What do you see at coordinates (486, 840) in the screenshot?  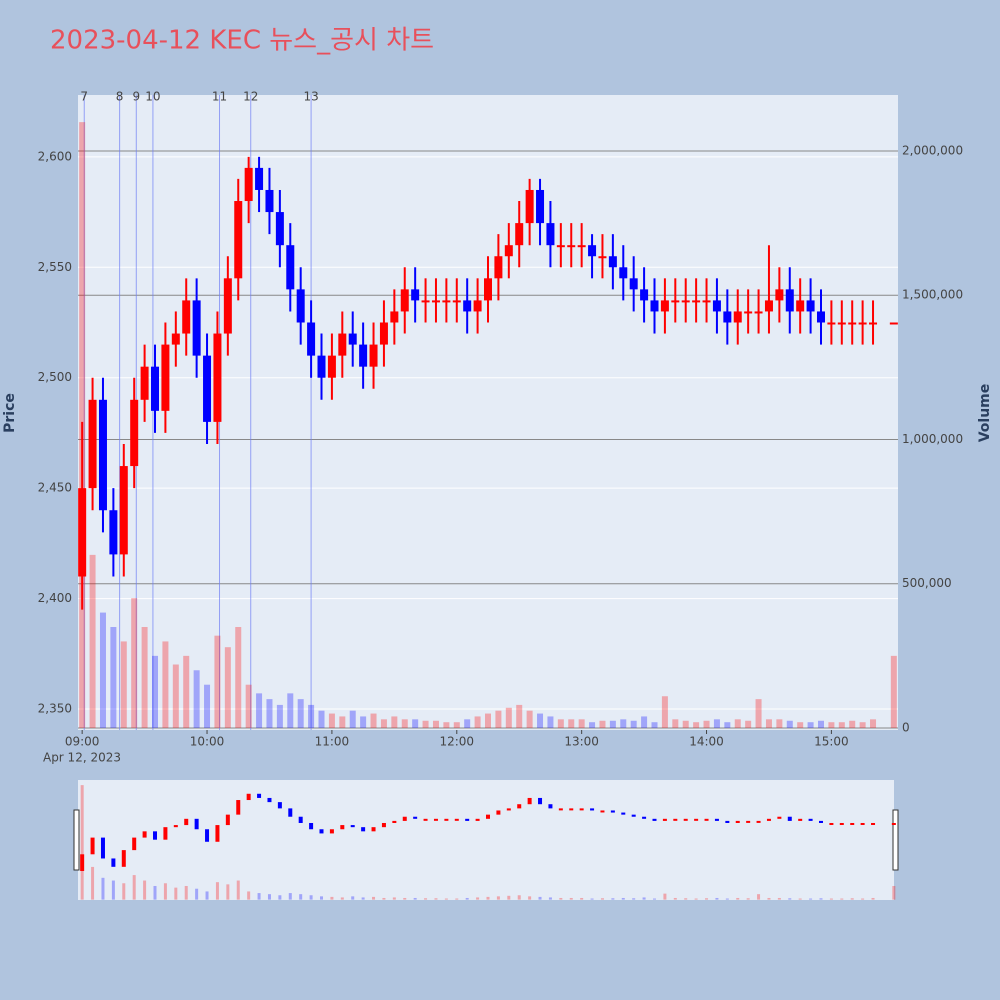 I see `range-slider` at bounding box center [486, 840].